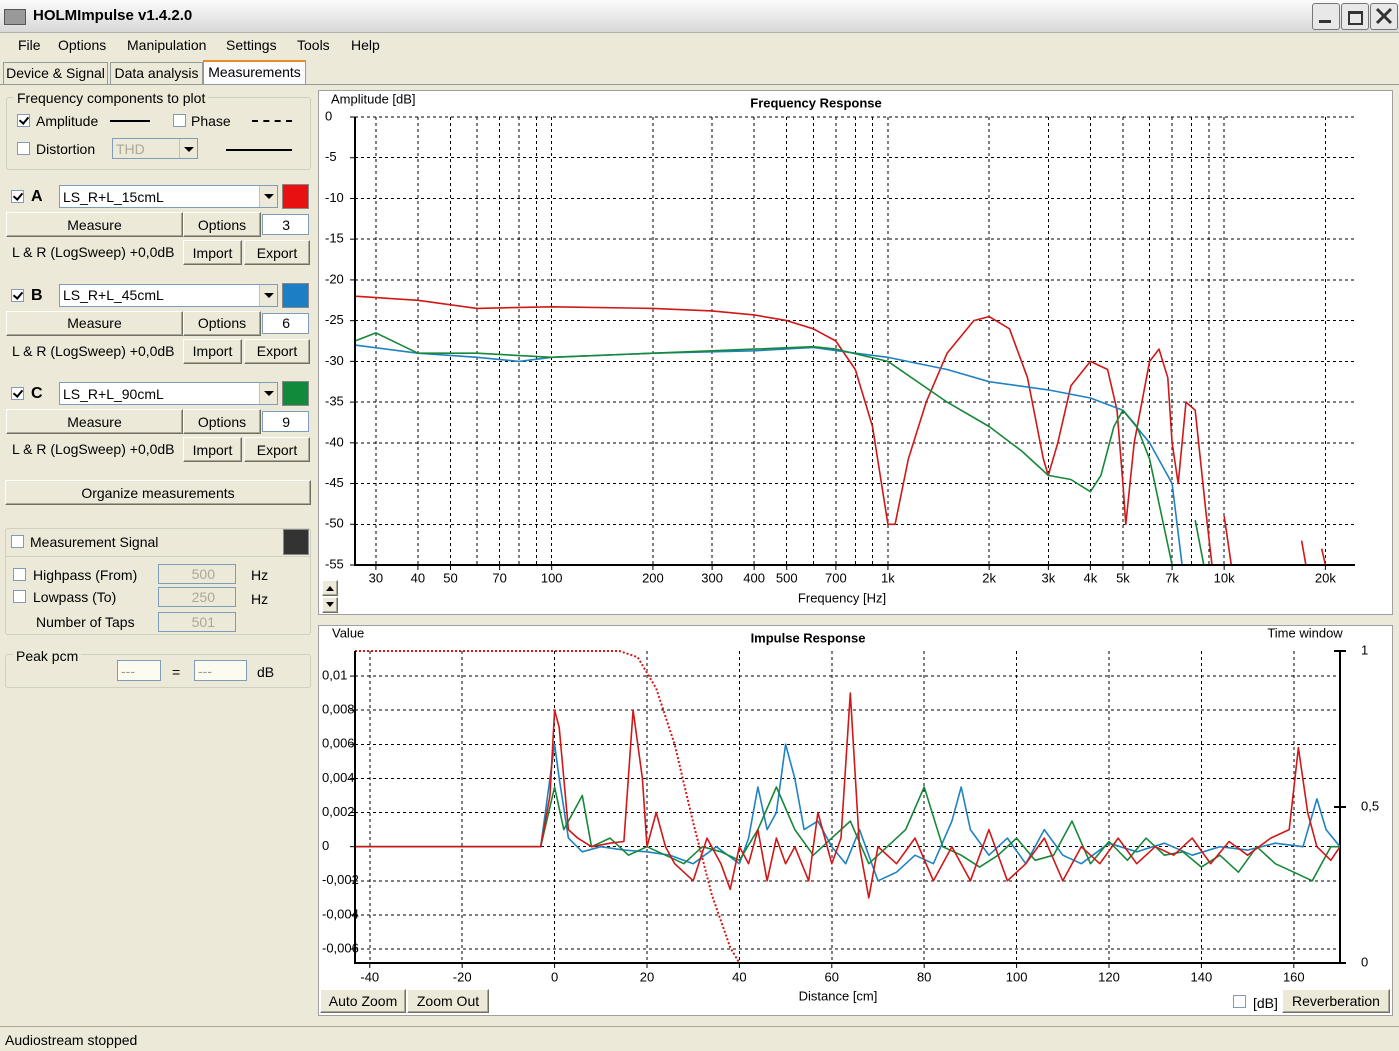  Describe the element at coordinates (179, 120) in the screenshot. I see `phase-checkbox` at that location.